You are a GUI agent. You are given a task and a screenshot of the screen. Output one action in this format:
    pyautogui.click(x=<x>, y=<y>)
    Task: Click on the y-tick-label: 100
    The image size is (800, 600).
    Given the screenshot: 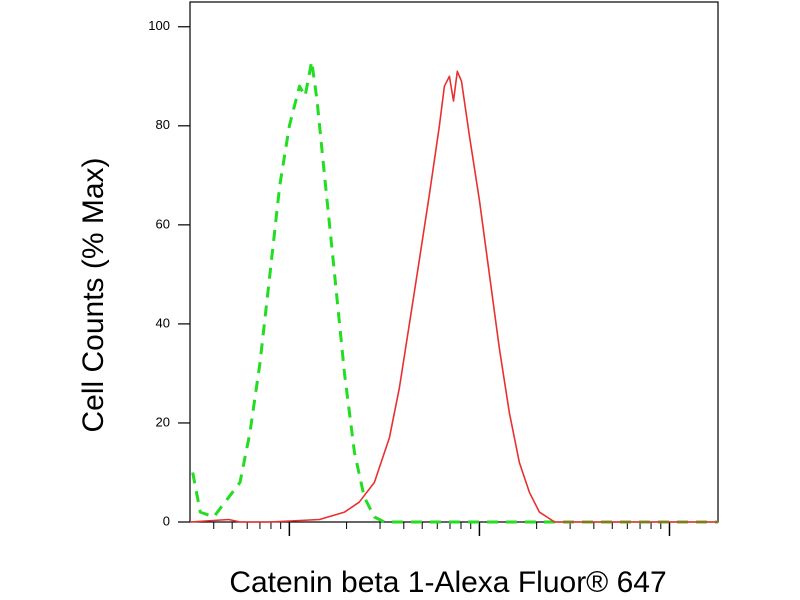 What is the action you would take?
    pyautogui.click(x=159, y=25)
    